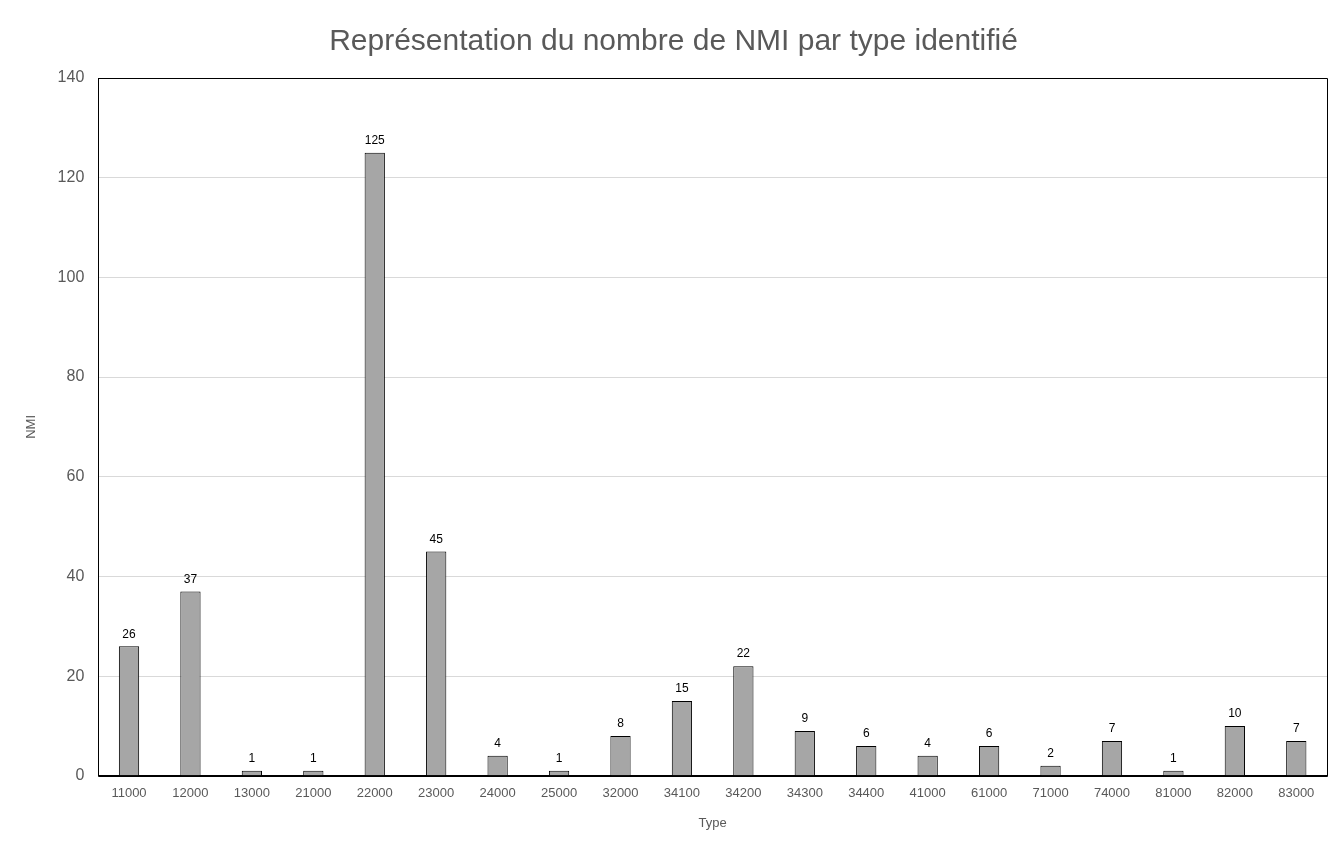 This screenshot has height=845, width=1341. Describe the element at coordinates (75, 575) in the screenshot. I see `y-tick-label: 40` at that location.